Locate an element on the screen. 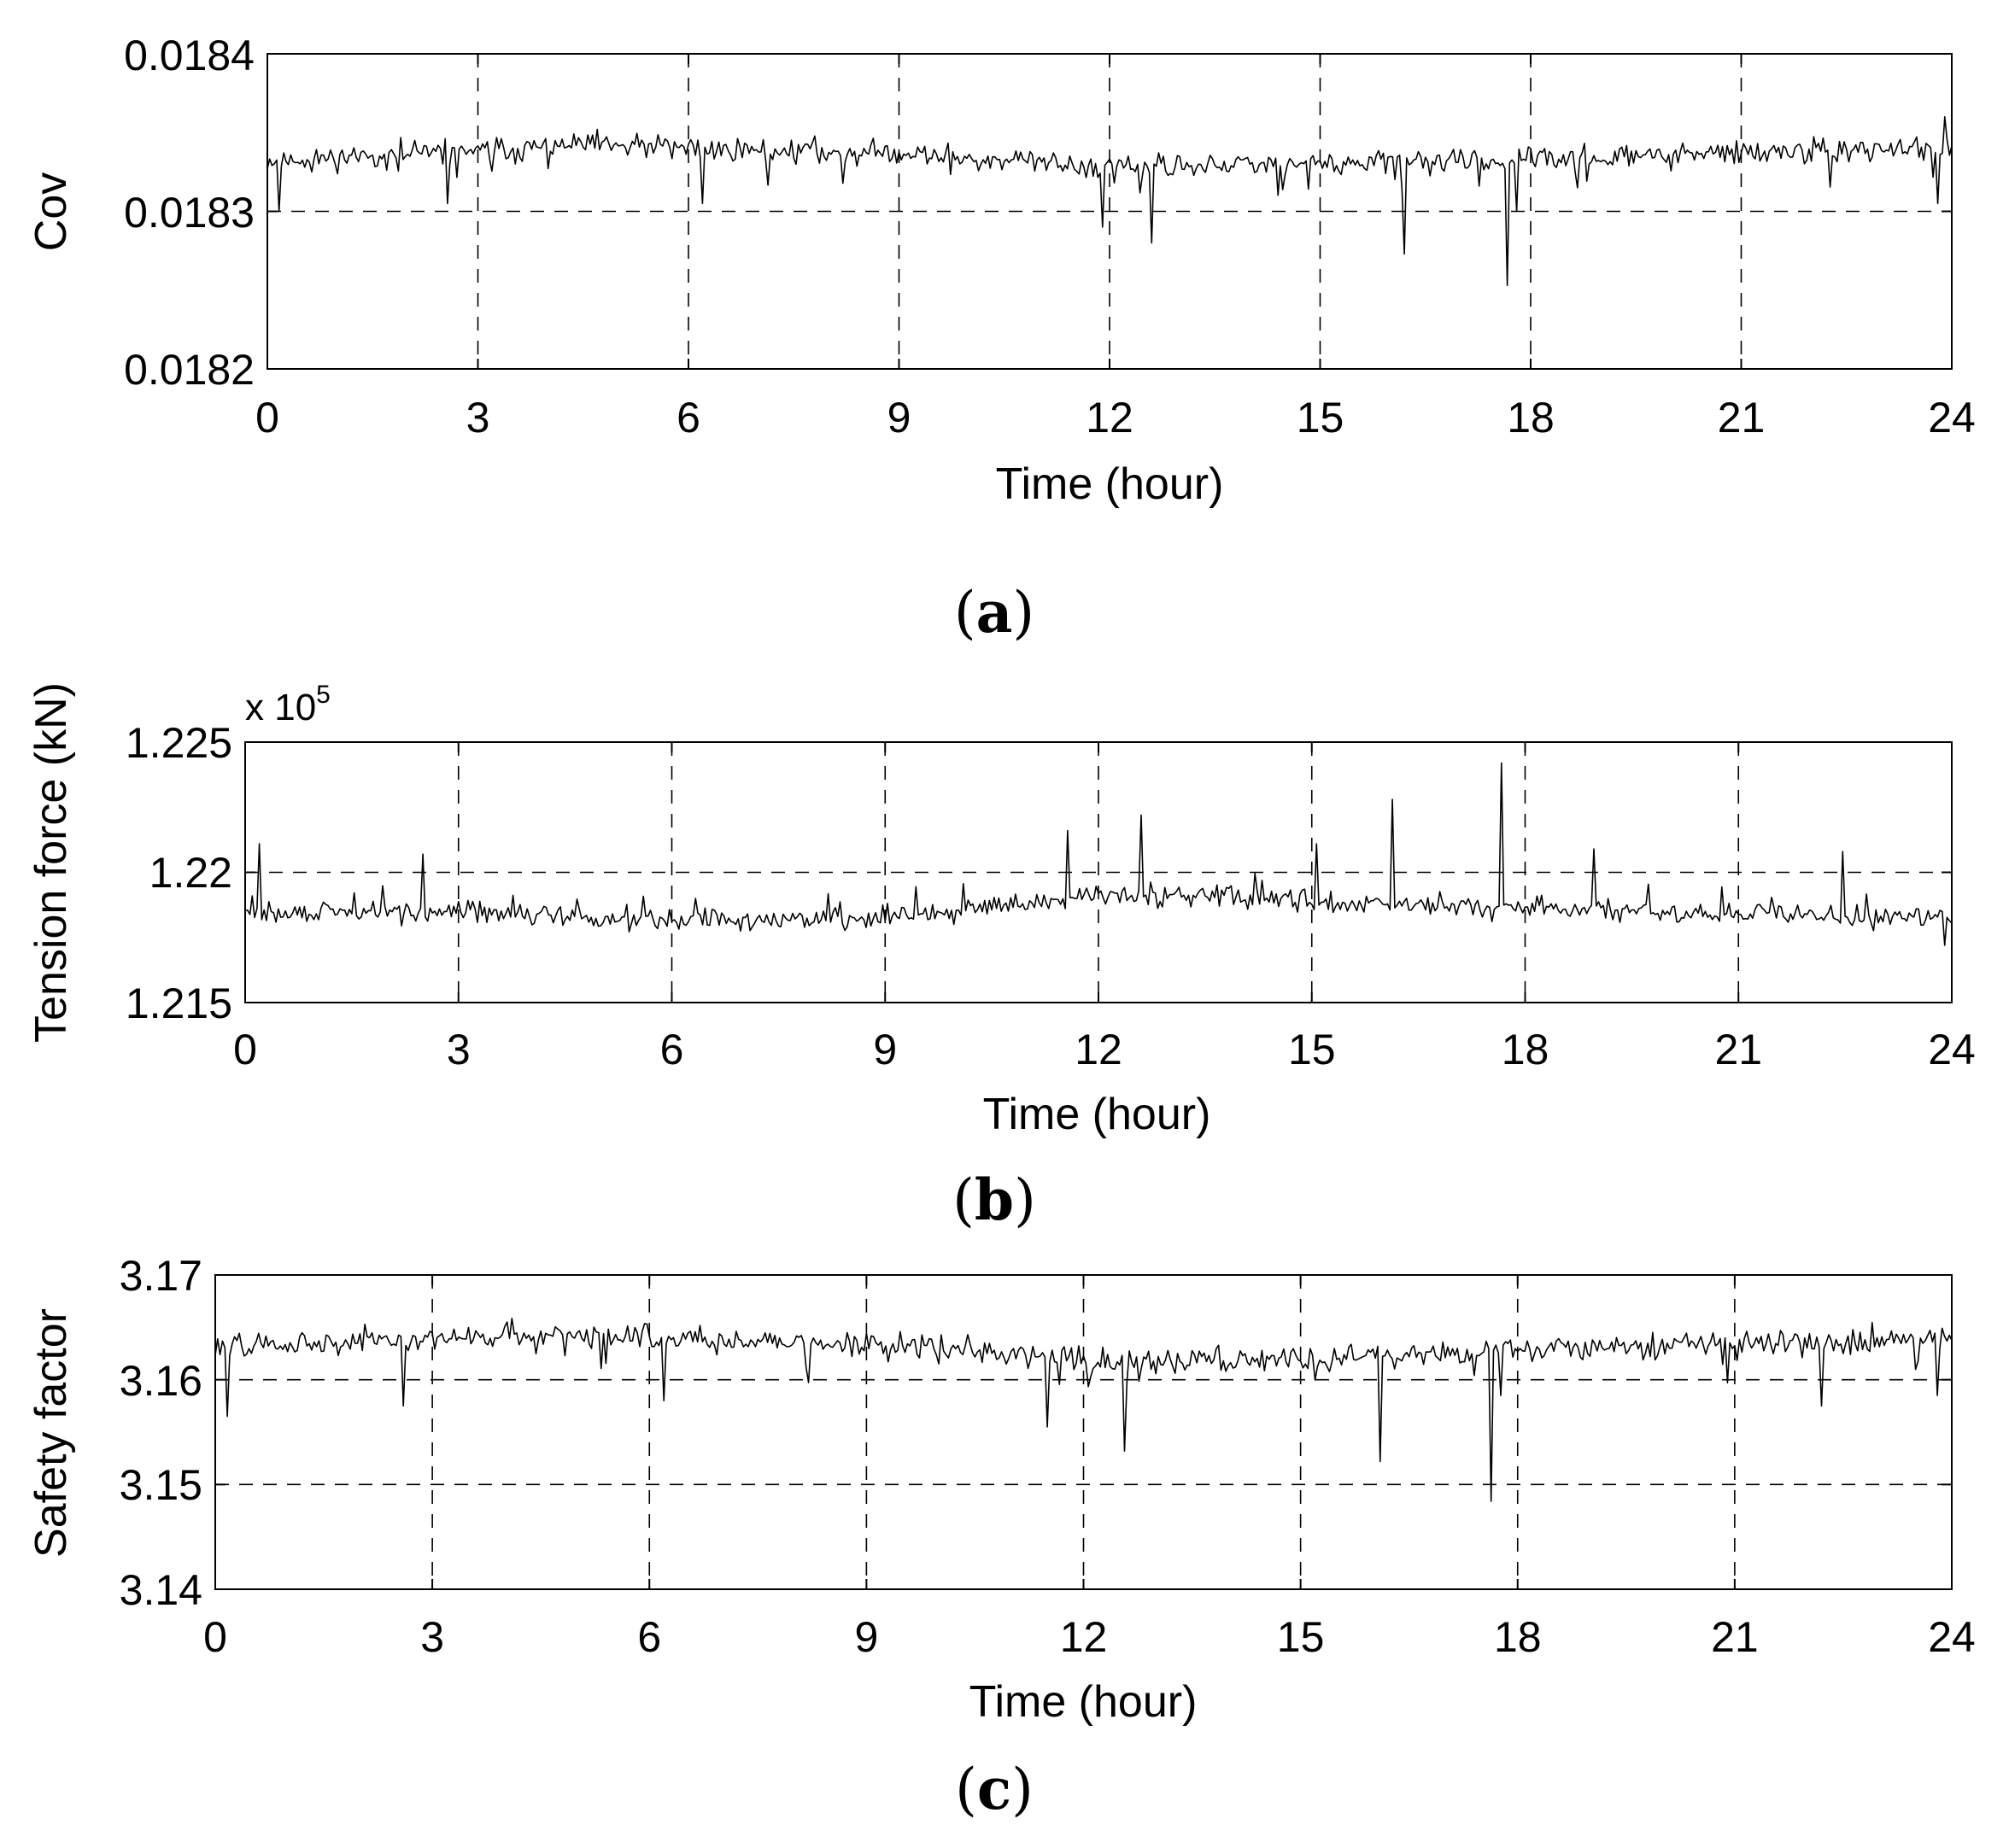  y-tick-label-c-3: 3.17 is located at coordinates (161, 1276).